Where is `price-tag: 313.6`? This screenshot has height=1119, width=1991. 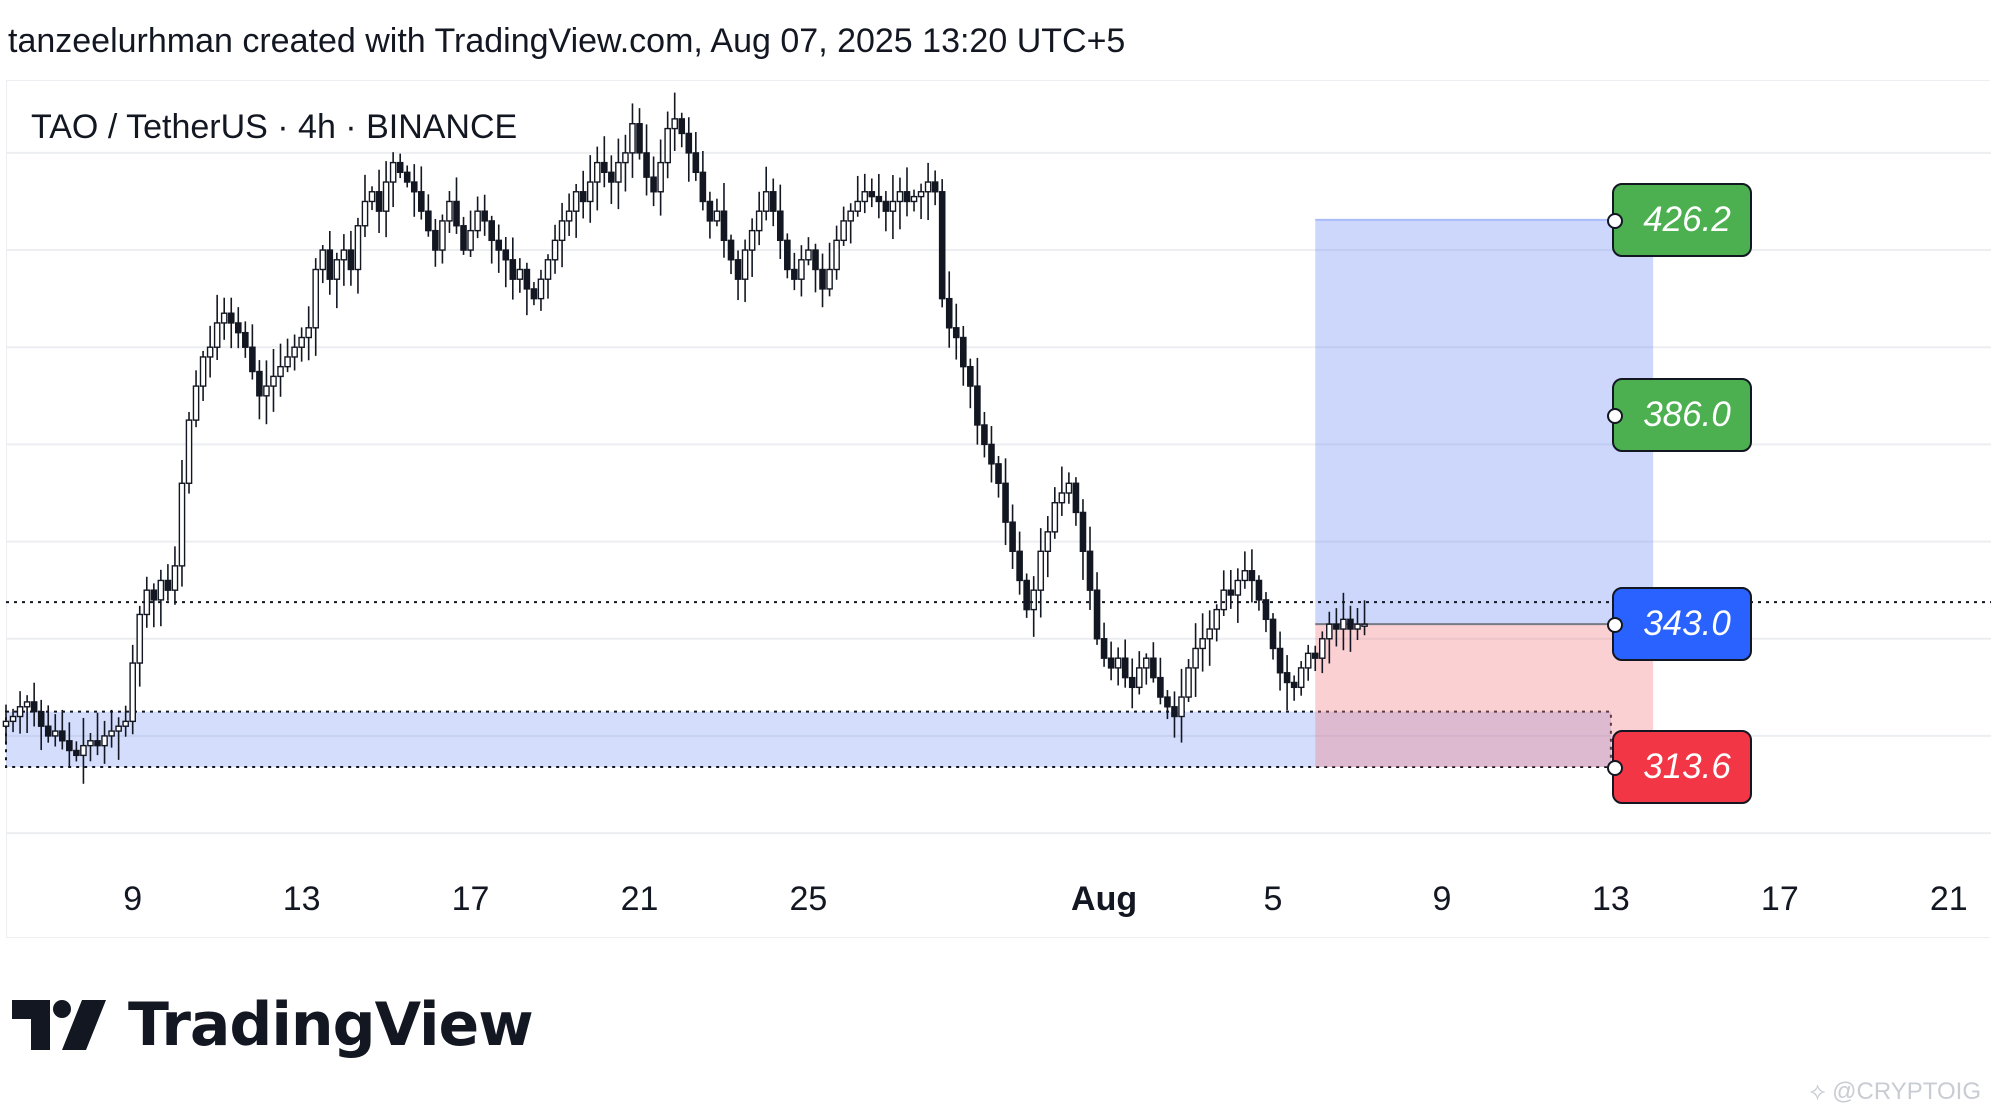
price-tag: 313.6 is located at coordinates (1679, 767).